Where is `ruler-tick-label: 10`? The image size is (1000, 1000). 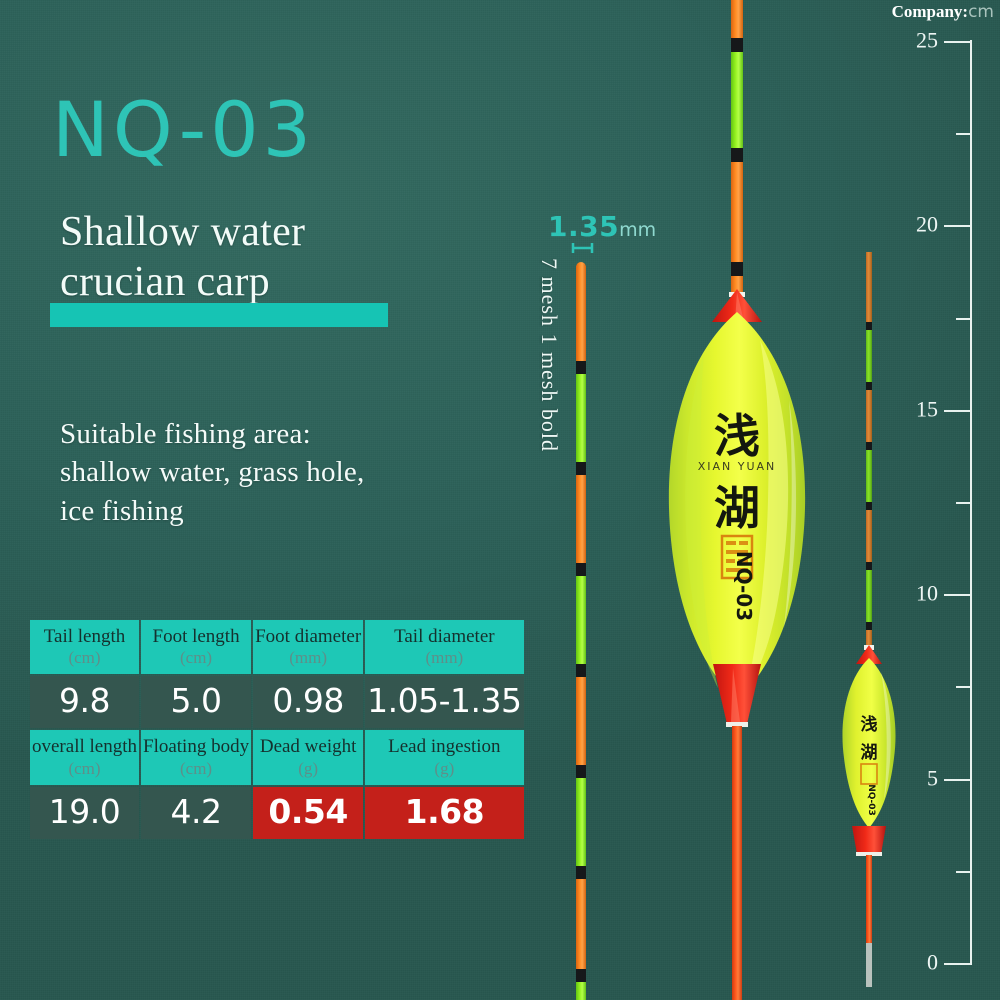
ruler-tick-label: 10 is located at coordinates (927, 593).